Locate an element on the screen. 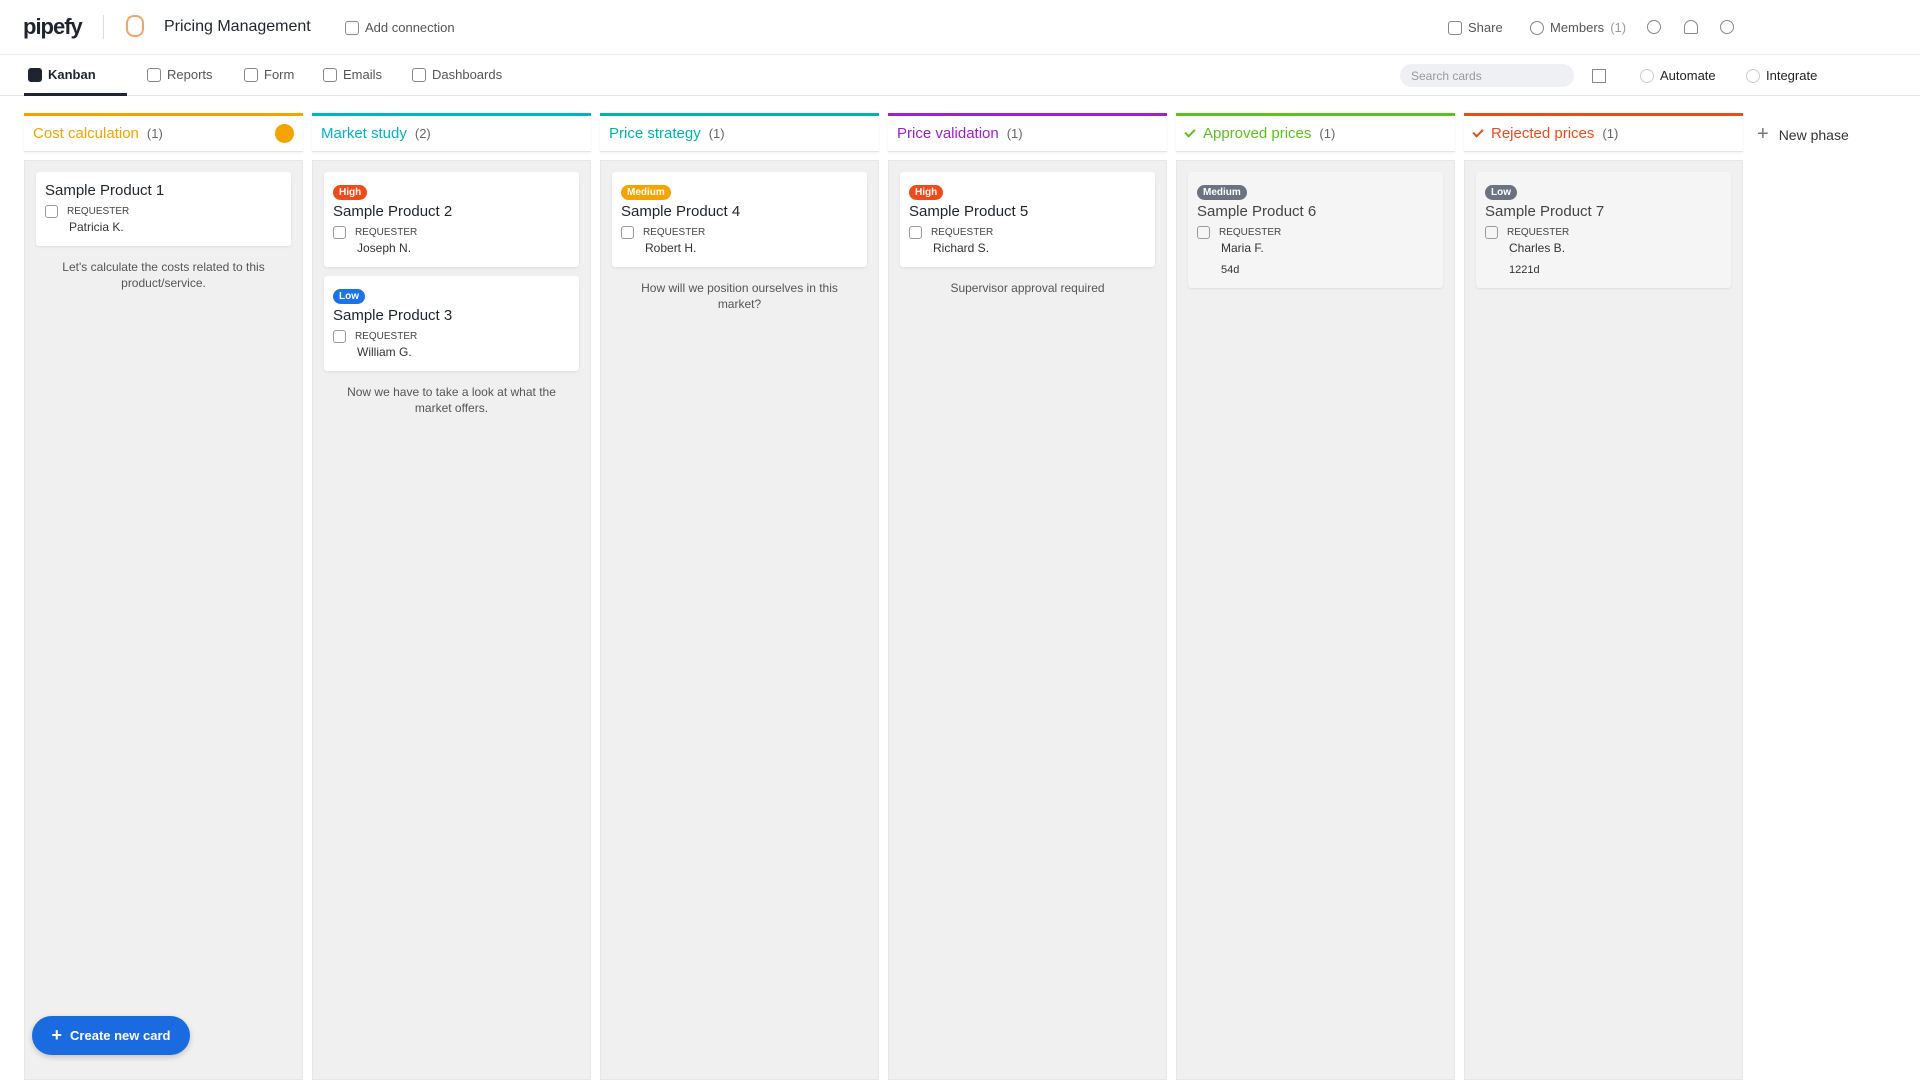 This screenshot has height=1080, width=1920. placeholder: Search cards is located at coordinates (1446, 76).